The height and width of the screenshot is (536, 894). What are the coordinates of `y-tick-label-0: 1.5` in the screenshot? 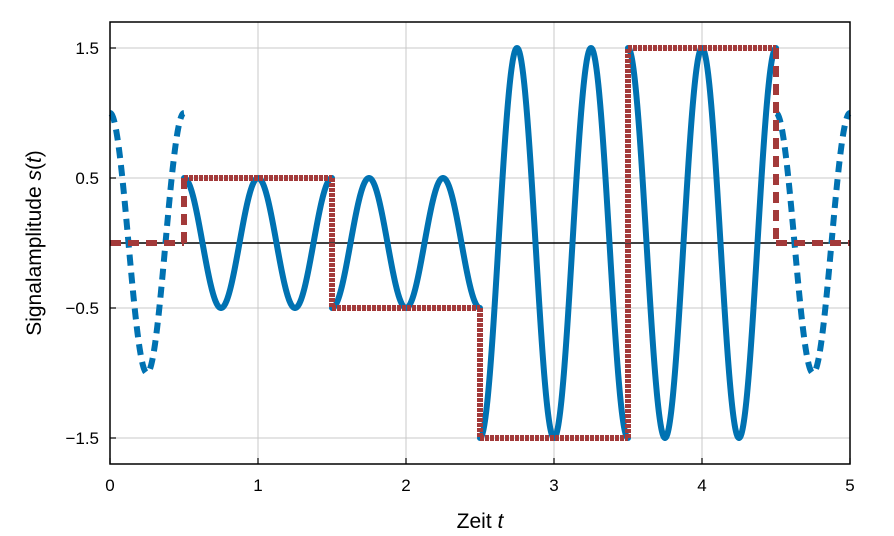 It's located at (87, 48).